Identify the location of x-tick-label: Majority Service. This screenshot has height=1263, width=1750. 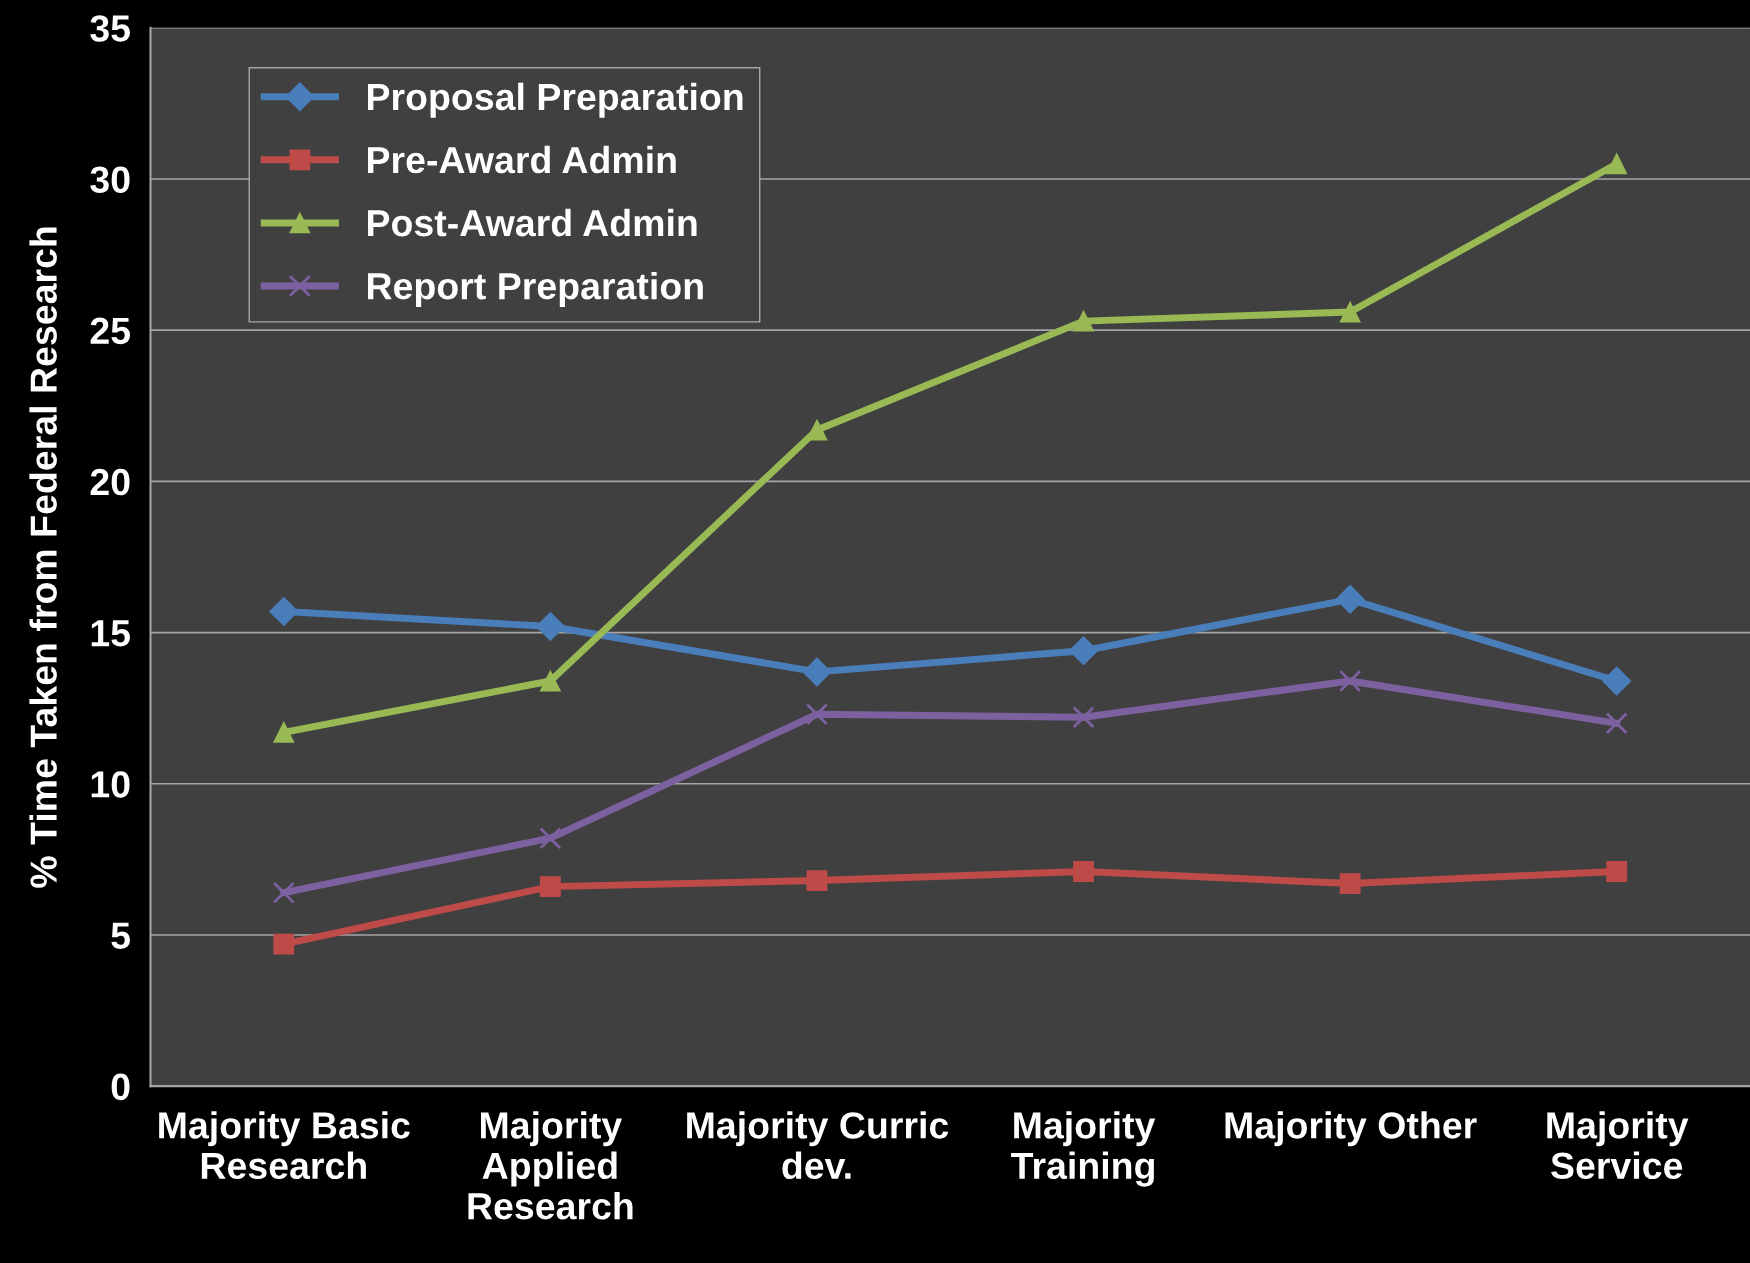
(1618, 1145).